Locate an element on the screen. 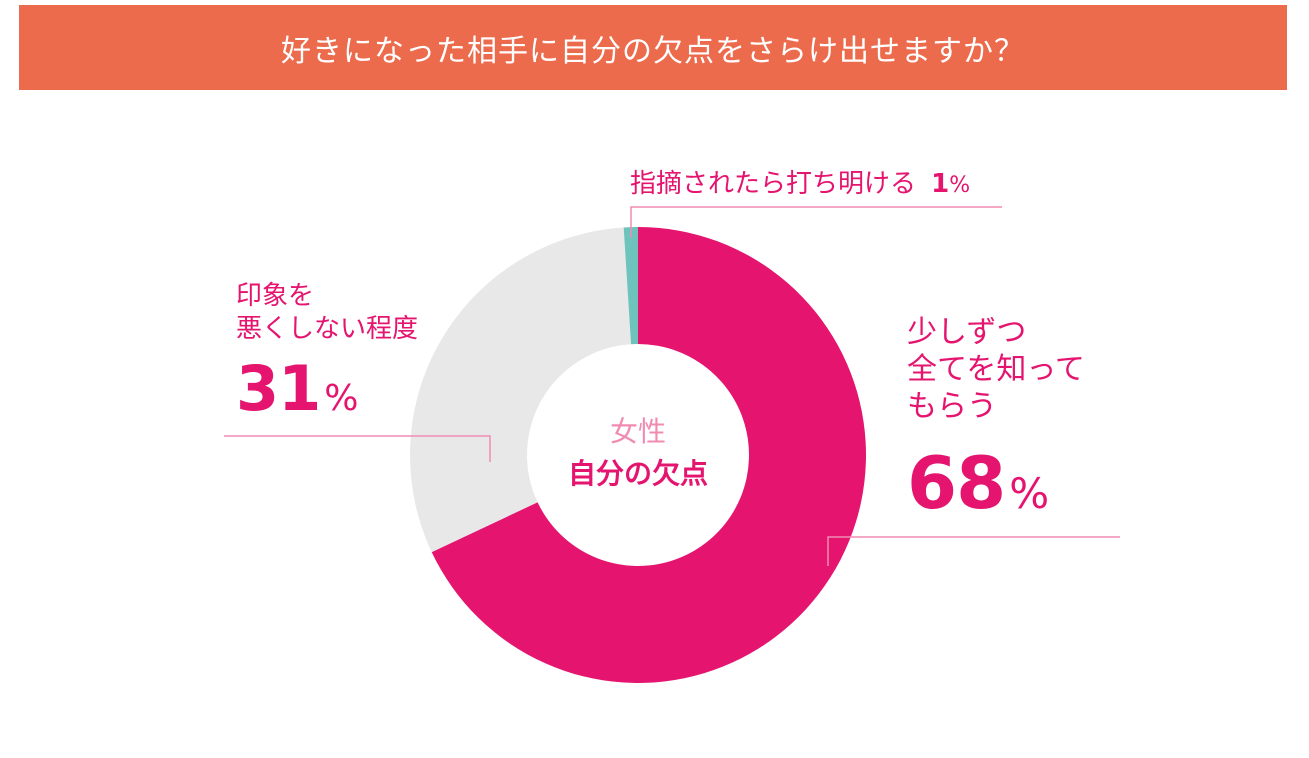  label-right-line2: 全てを知って is located at coordinates (996, 369).